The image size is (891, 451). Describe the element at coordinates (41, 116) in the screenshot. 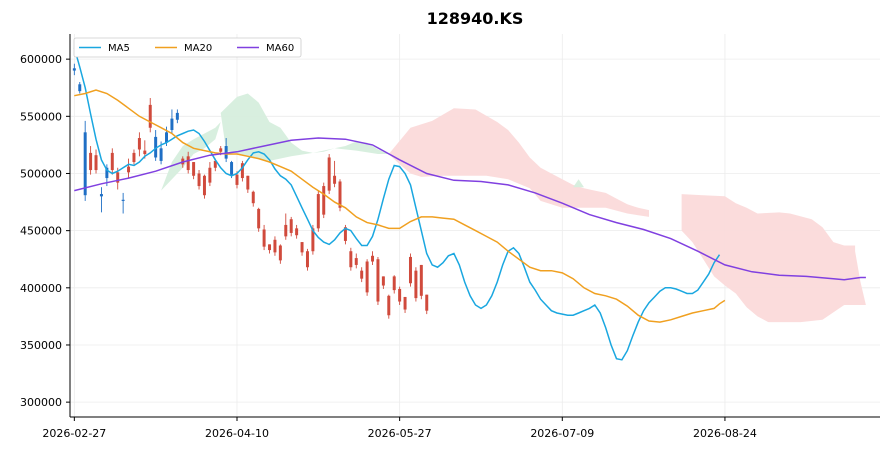

I see `y-tick-label: 550000` at that location.